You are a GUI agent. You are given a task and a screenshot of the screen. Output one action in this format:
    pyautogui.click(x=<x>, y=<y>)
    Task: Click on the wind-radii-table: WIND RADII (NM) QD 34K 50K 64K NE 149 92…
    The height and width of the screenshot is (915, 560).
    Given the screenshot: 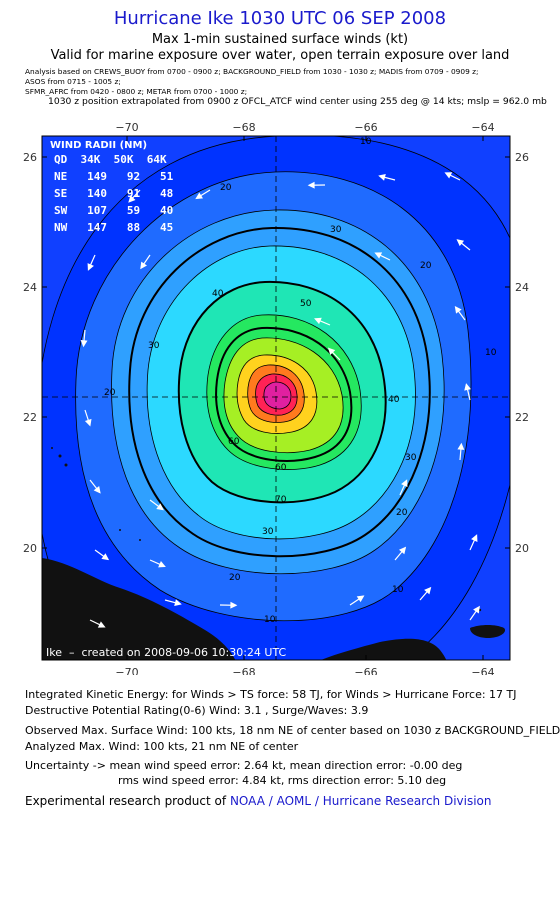 What is the action you would take?
    pyautogui.click(x=112, y=187)
    